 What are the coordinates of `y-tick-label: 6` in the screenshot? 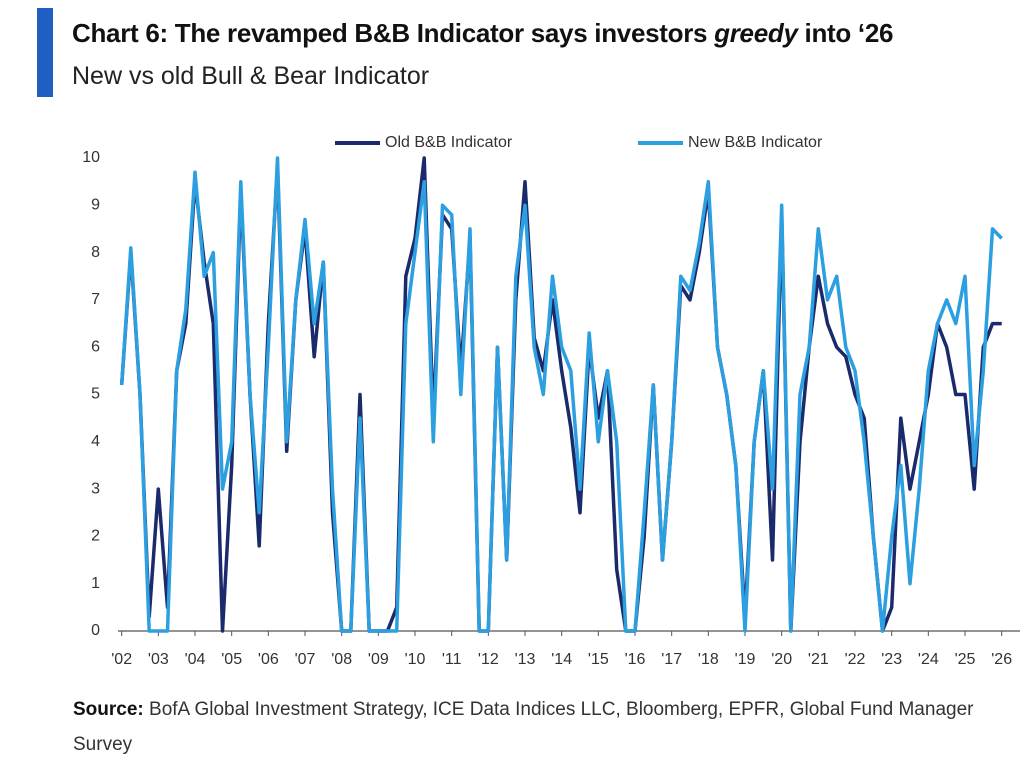 It's located at (95, 346).